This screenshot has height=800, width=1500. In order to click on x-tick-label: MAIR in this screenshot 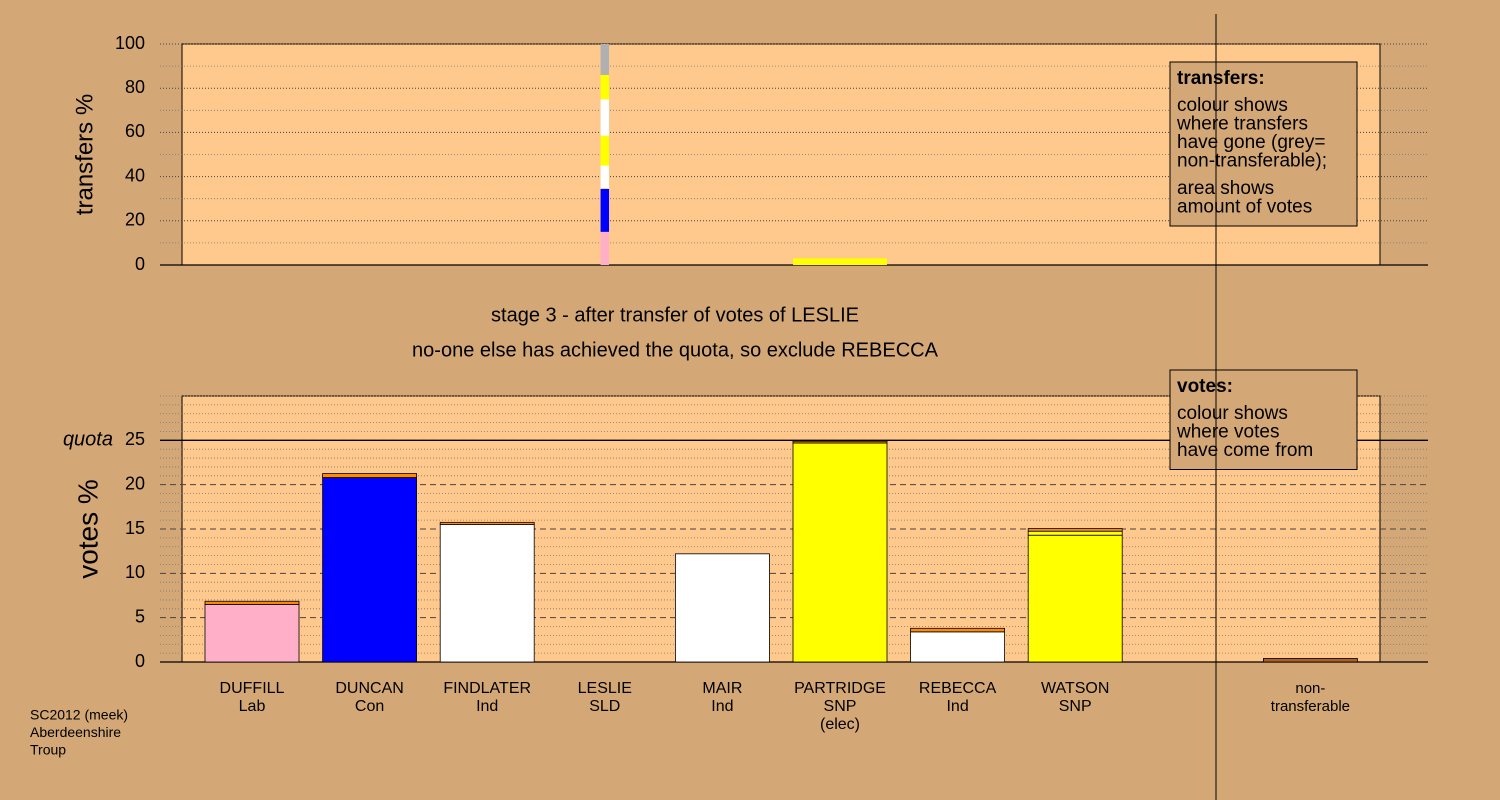, I will do `click(722, 688)`.